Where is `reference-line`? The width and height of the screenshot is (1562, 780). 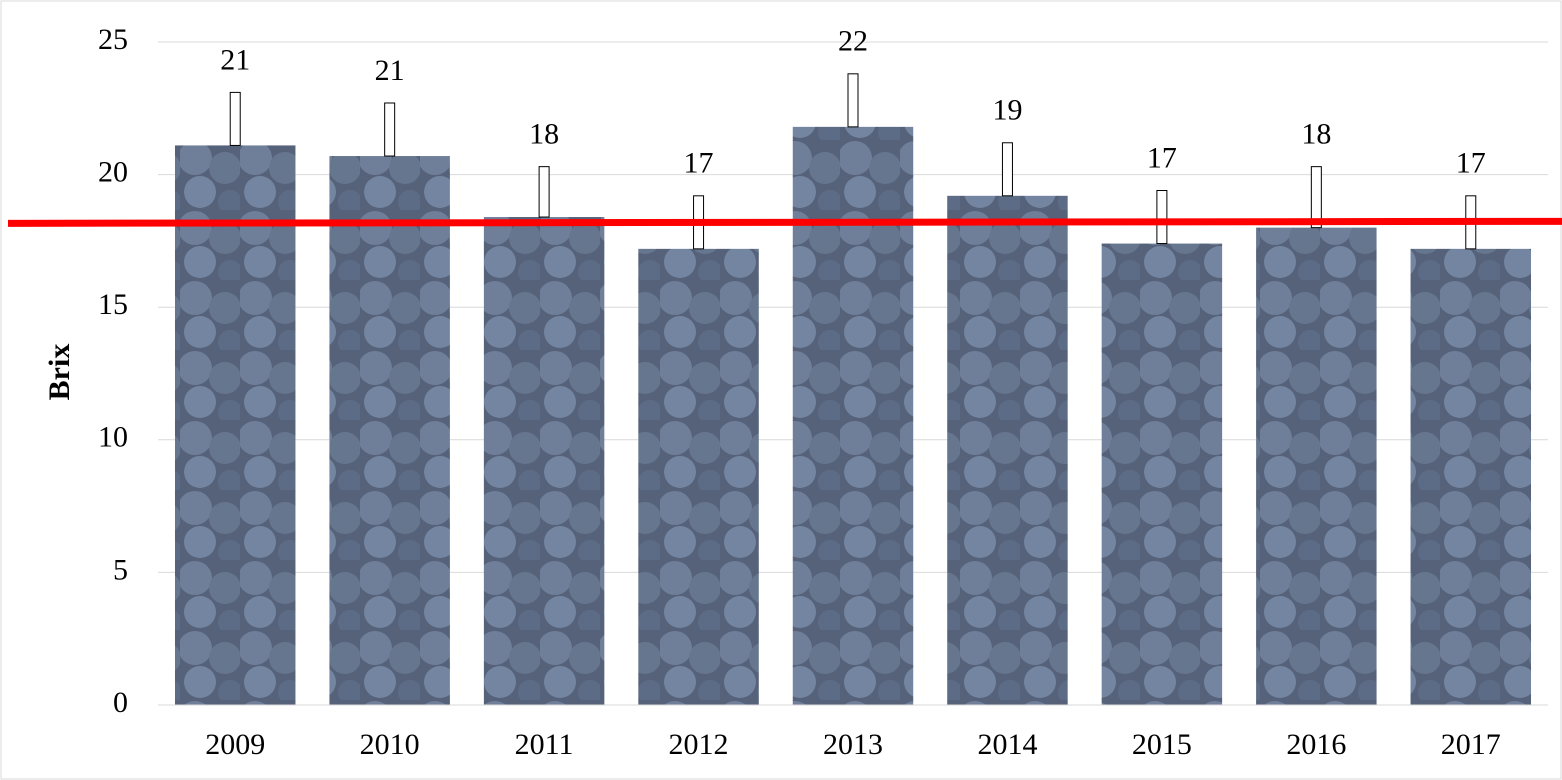 reference-line is located at coordinates (784, 222).